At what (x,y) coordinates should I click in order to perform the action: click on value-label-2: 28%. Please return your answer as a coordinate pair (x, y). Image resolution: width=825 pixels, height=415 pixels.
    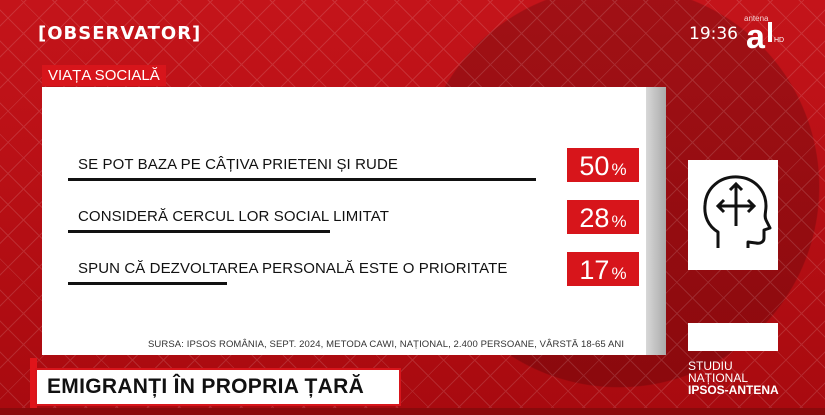
    Looking at the image, I should click on (603, 217).